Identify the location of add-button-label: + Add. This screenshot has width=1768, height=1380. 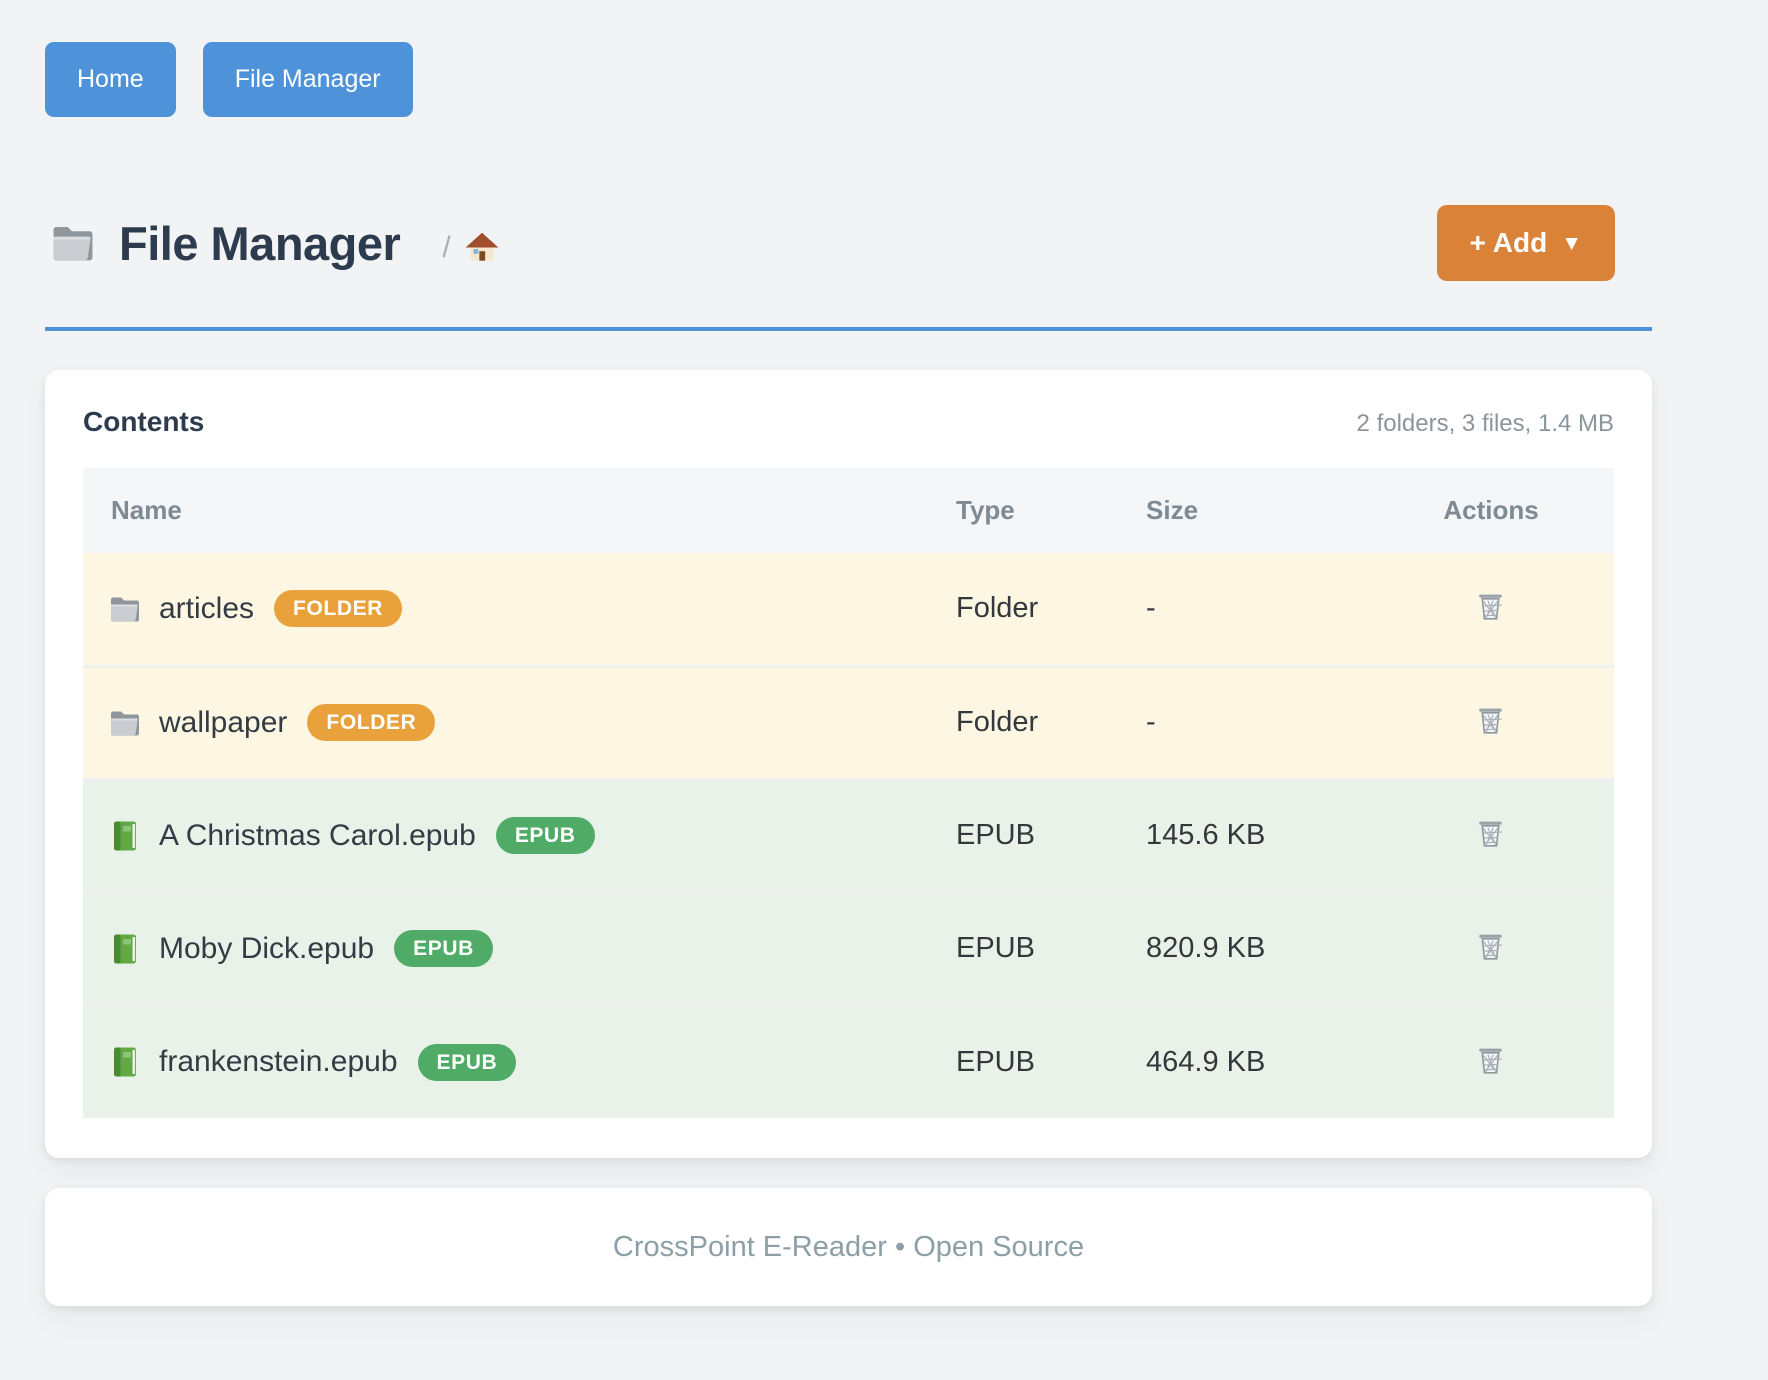
(1508, 242).